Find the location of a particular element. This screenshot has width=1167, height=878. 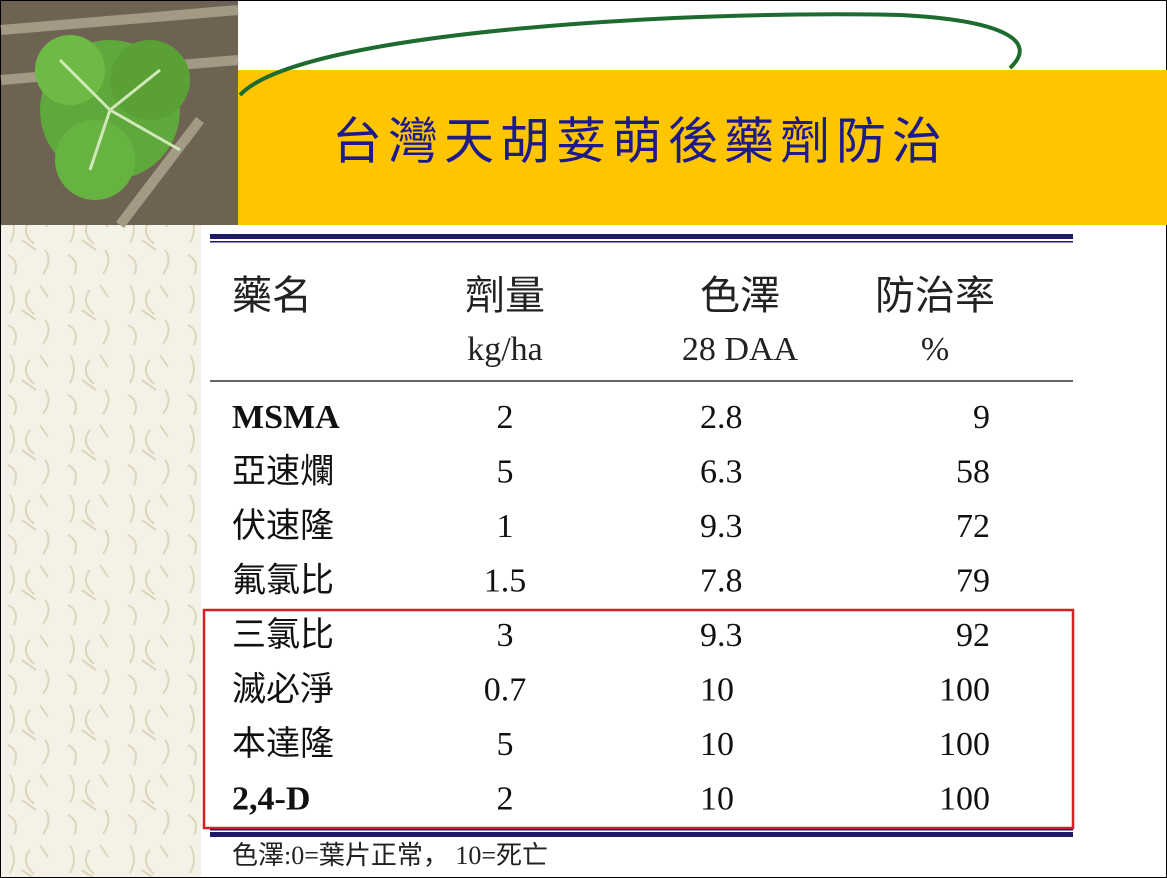

table-cell: 氟氯比 is located at coordinates (283, 580).